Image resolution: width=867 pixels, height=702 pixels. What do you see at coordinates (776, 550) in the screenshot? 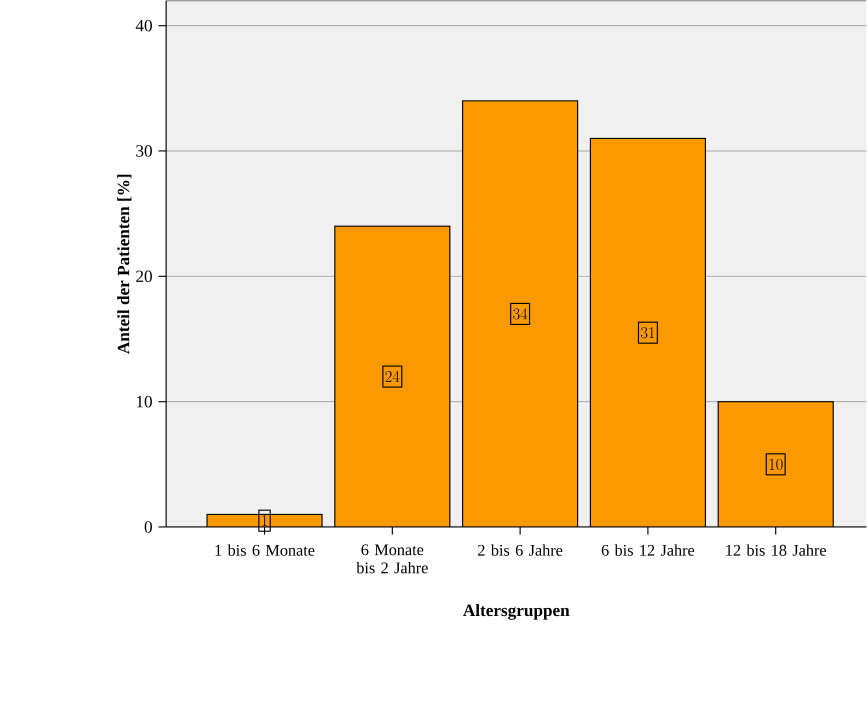
I see `x-tick-label: 12 bis 18 Jahre` at bounding box center [776, 550].